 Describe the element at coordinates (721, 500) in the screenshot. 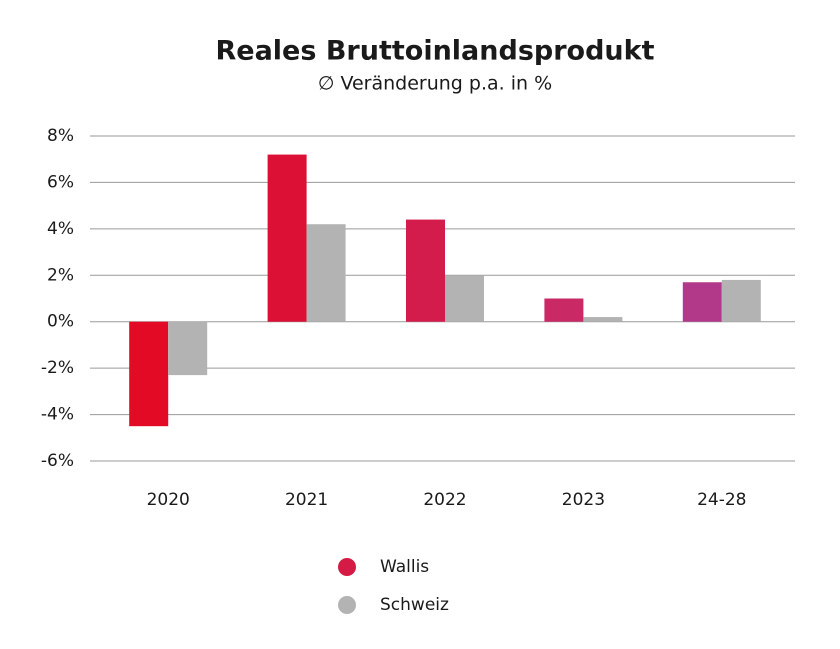

I see `x-tick-label: 24-28` at that location.